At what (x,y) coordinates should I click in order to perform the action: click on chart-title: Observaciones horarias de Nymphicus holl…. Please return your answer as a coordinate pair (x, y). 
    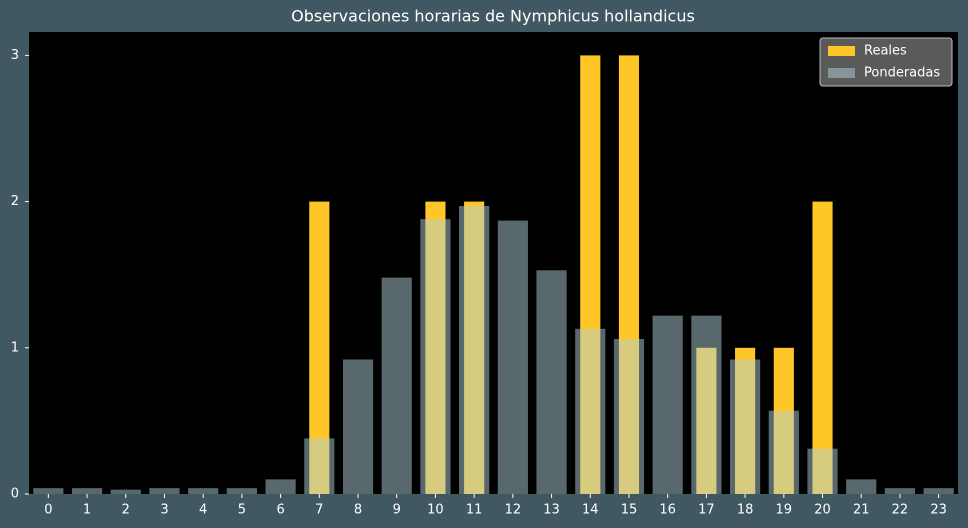
    Looking at the image, I should click on (493, 16).